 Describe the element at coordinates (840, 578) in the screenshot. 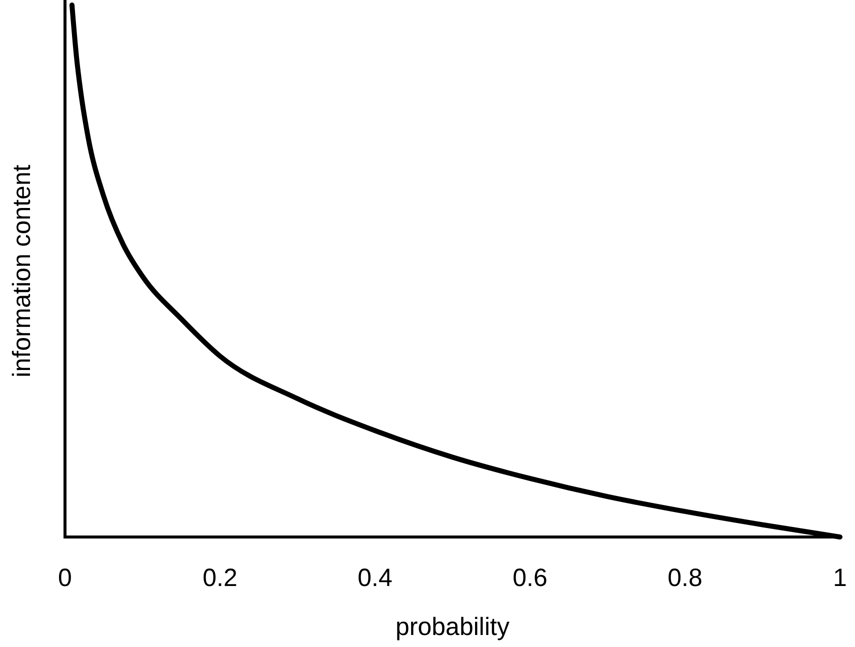

I see `x-tick-label: 1` at that location.